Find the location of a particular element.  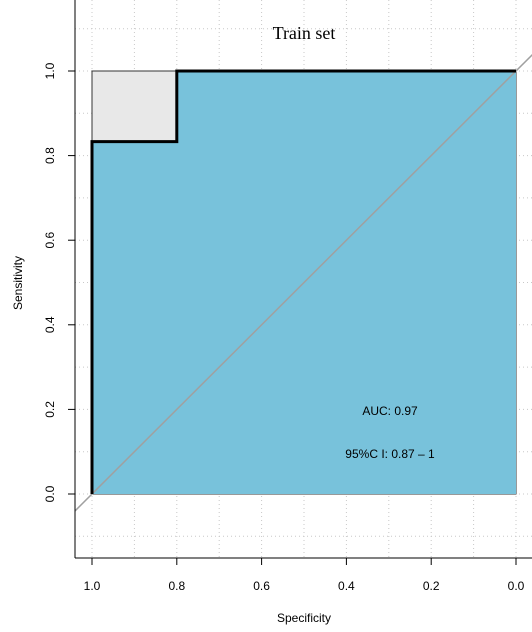

ci-label: 95%C I: 0.87 – 1 is located at coordinates (390, 454).